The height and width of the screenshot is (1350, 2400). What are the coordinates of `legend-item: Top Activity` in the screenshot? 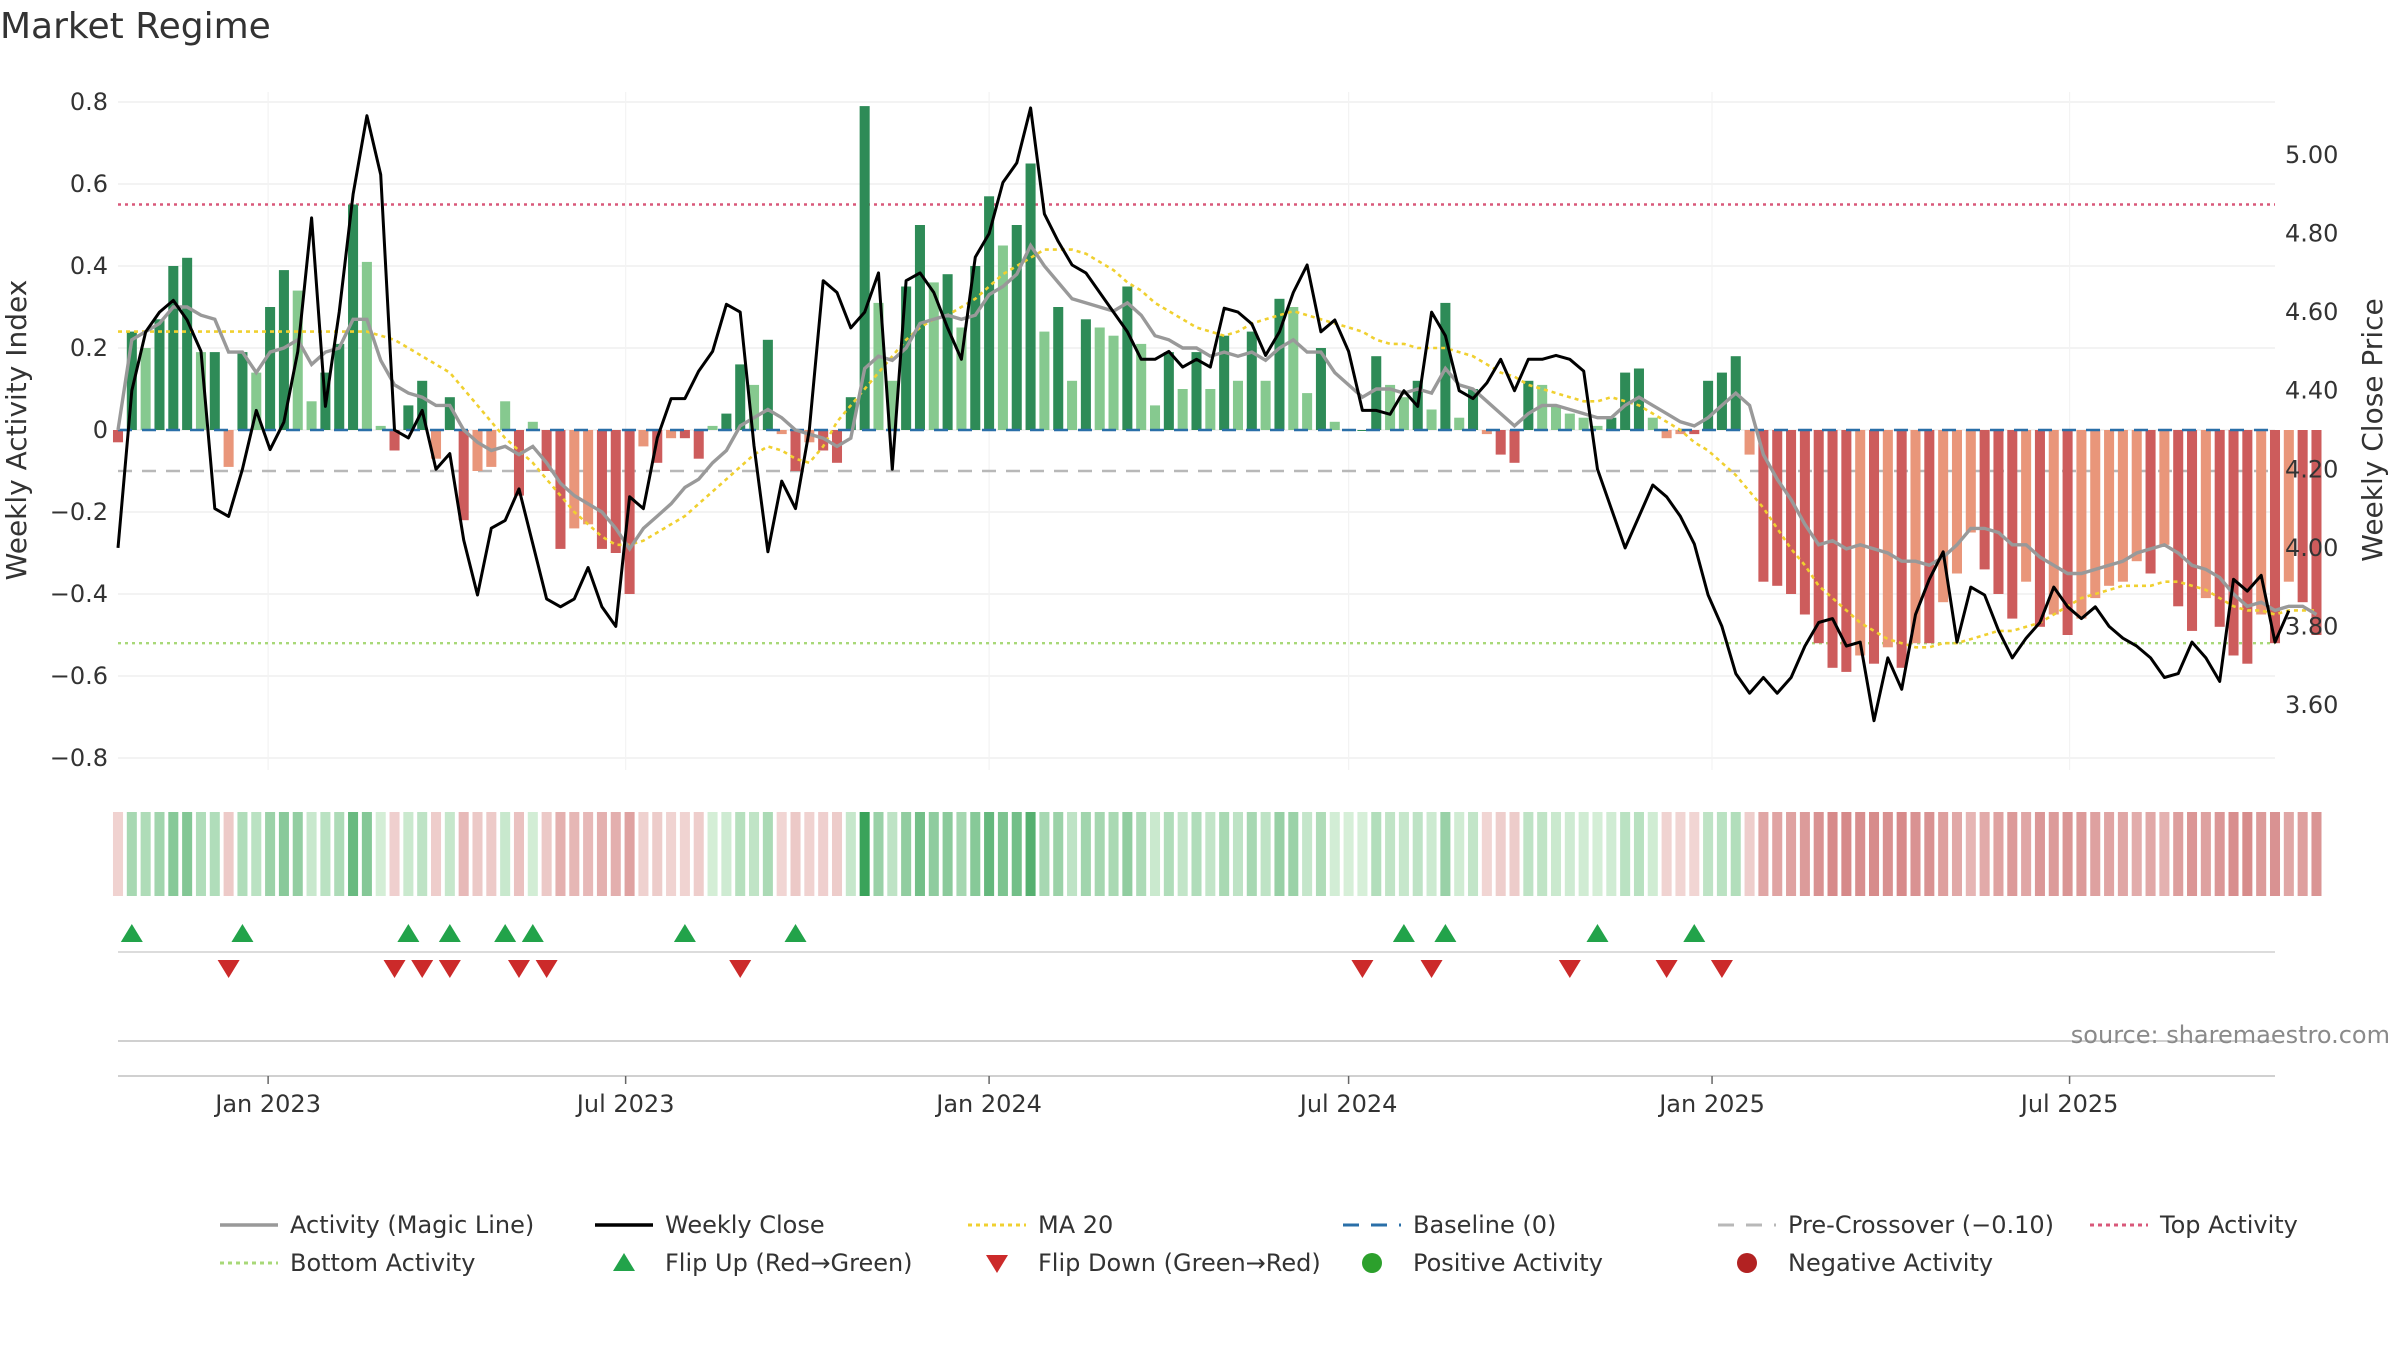 It's located at (2194, 1225).